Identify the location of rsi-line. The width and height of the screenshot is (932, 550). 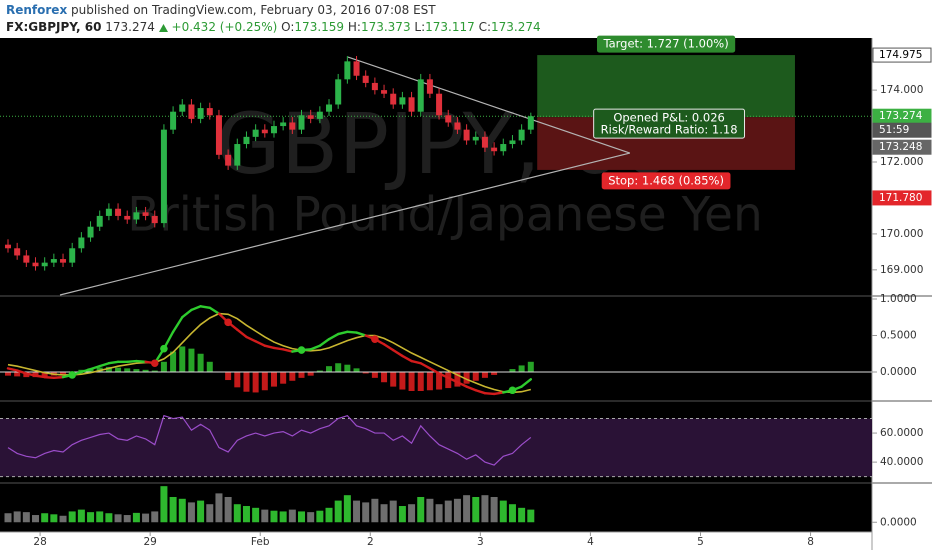
(269, 440).